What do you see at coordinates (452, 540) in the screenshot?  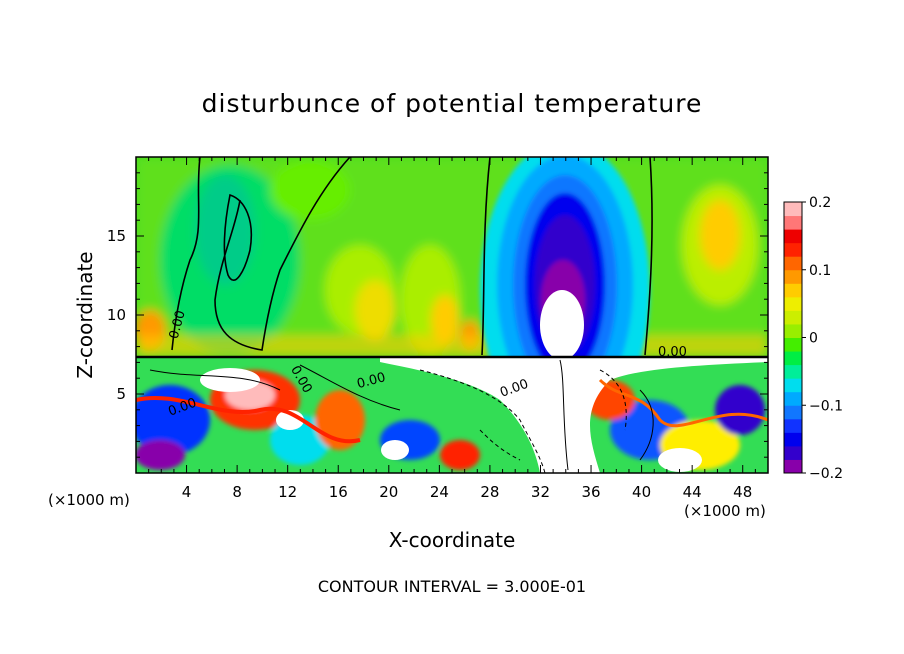 I see `x-axis-label: X-coordinate` at bounding box center [452, 540].